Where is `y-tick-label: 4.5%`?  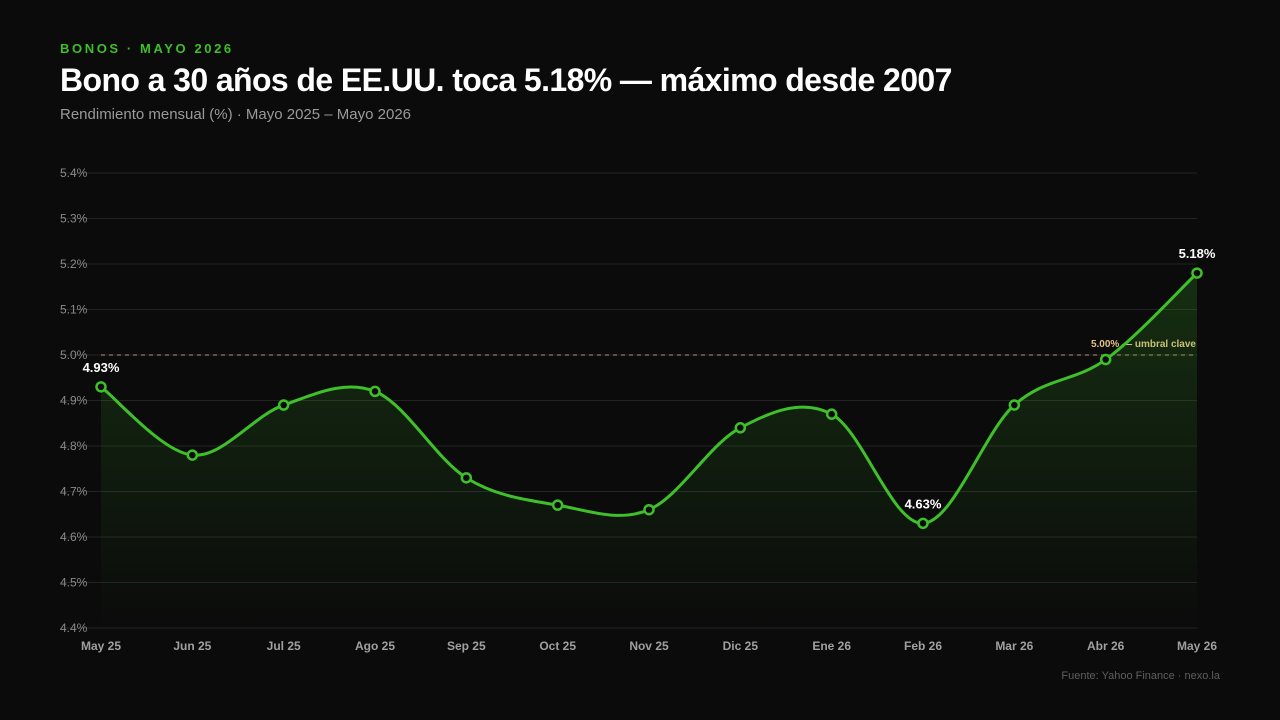 y-tick-label: 4.5% is located at coordinates (74, 583).